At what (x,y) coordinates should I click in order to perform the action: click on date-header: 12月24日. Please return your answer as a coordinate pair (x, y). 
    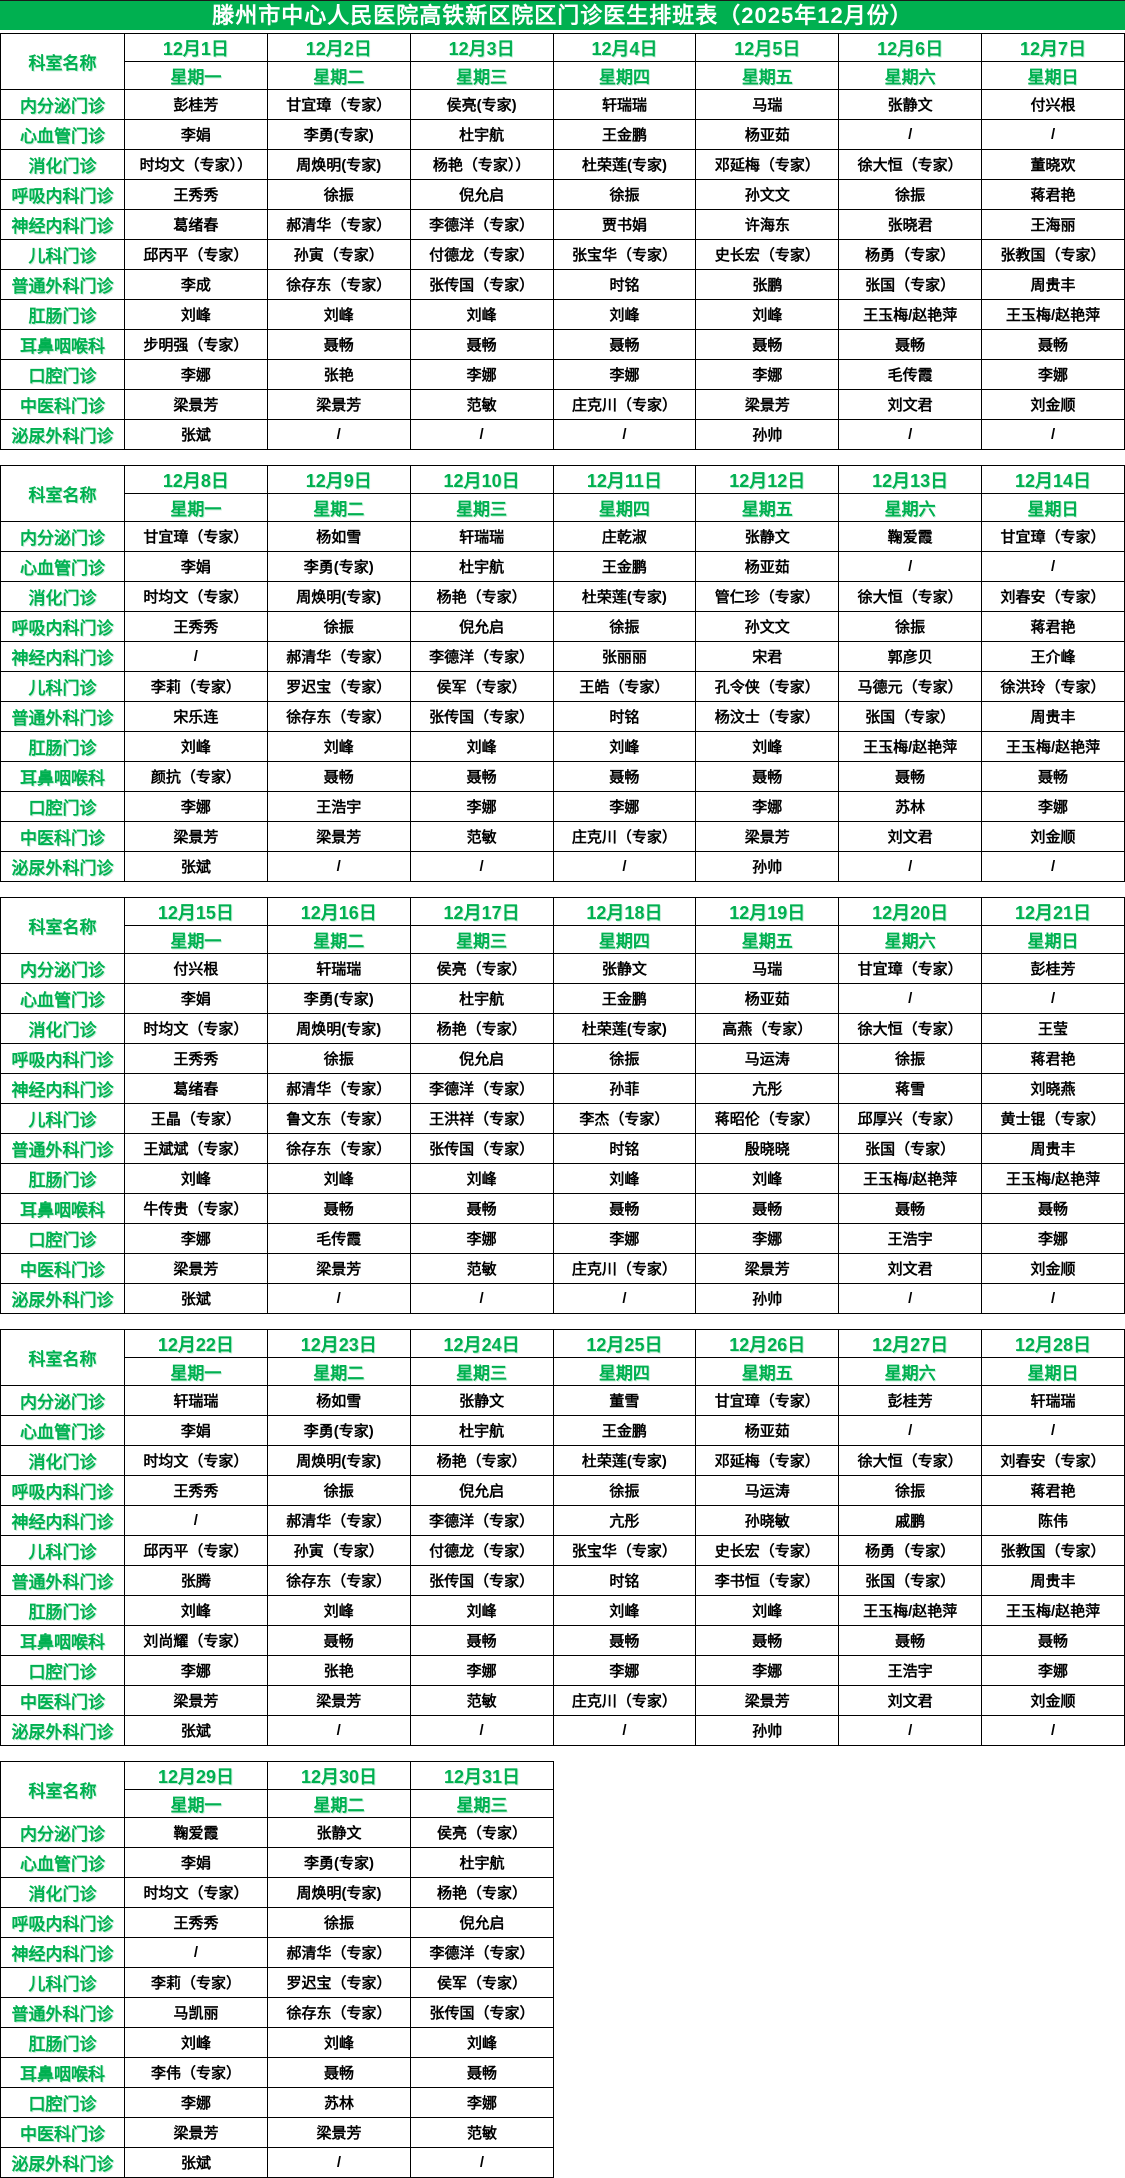
    Looking at the image, I should click on (481, 1343).